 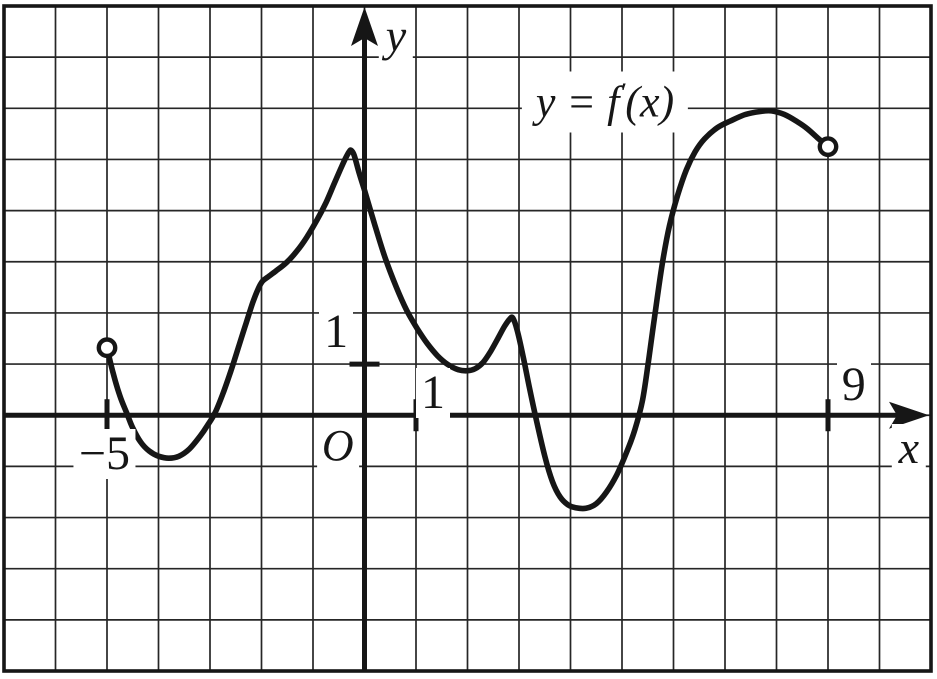 What do you see at coordinates (909, 415) in the screenshot?
I see `x-axis-arrowhead` at bounding box center [909, 415].